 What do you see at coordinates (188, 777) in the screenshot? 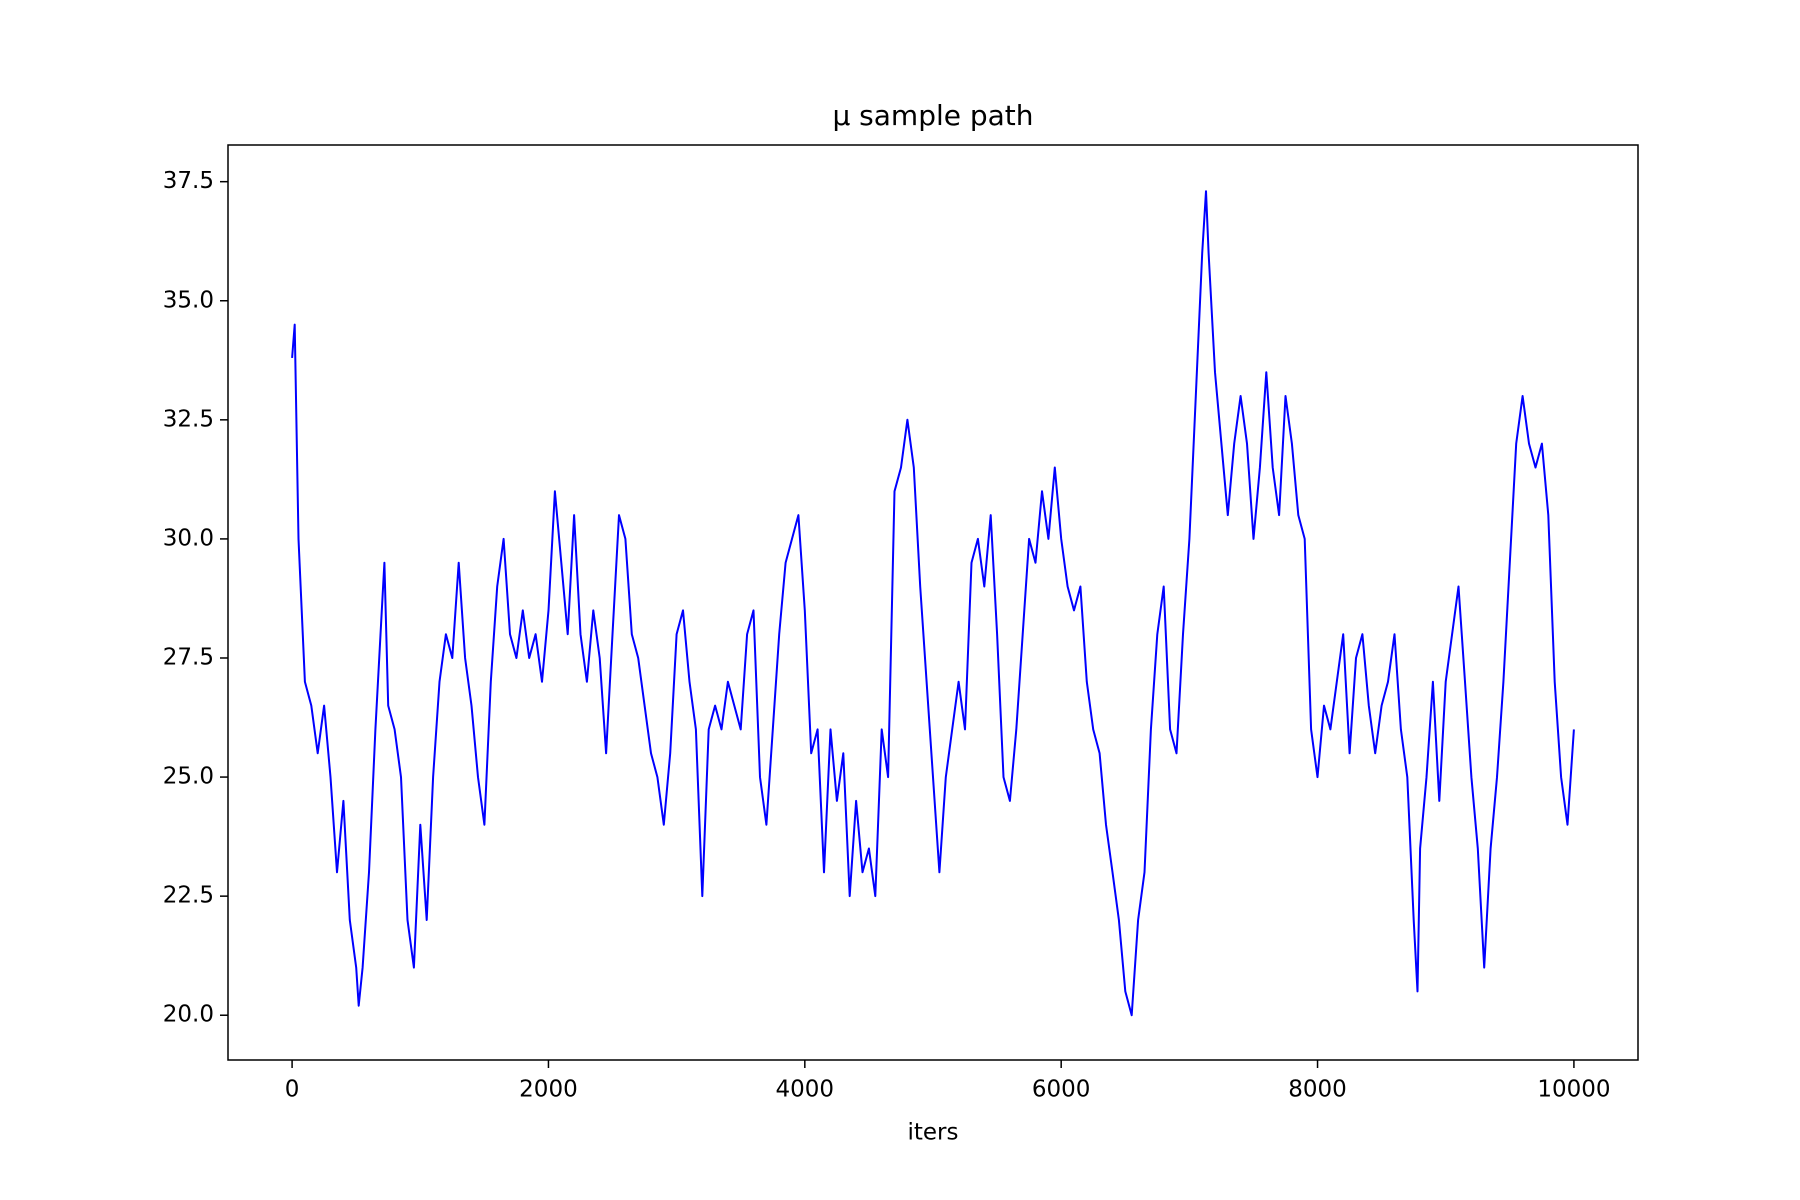
I see `y-tick-label: 25.0` at bounding box center [188, 777].